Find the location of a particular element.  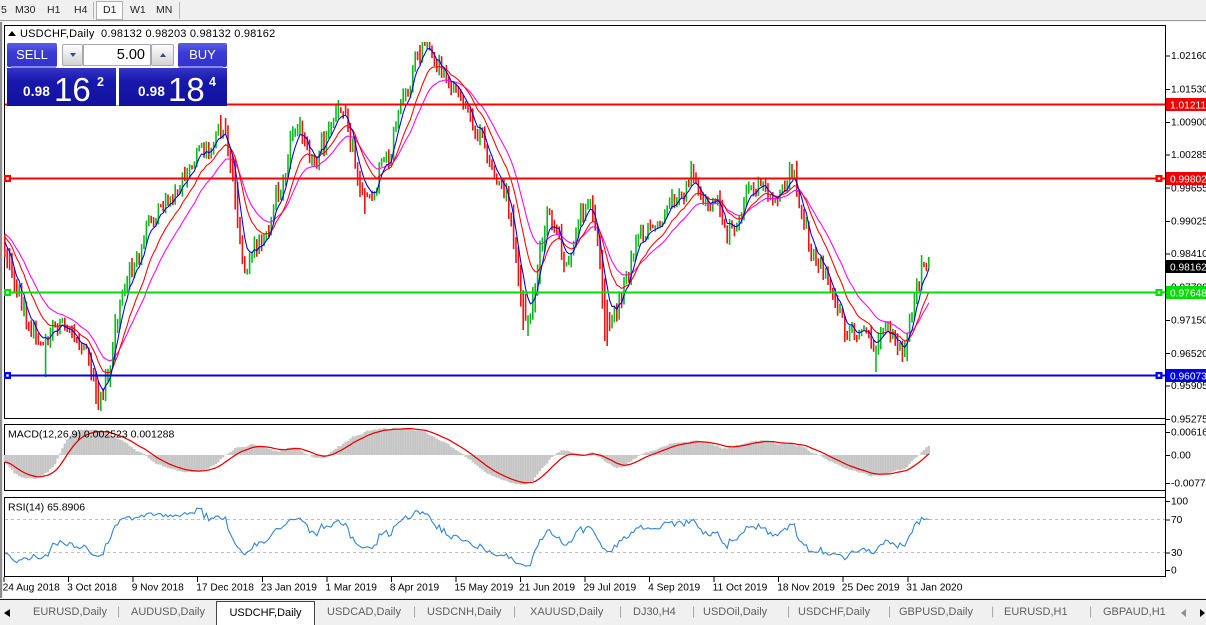

svg-text: 0.006166 is located at coordinates (1188, 433).